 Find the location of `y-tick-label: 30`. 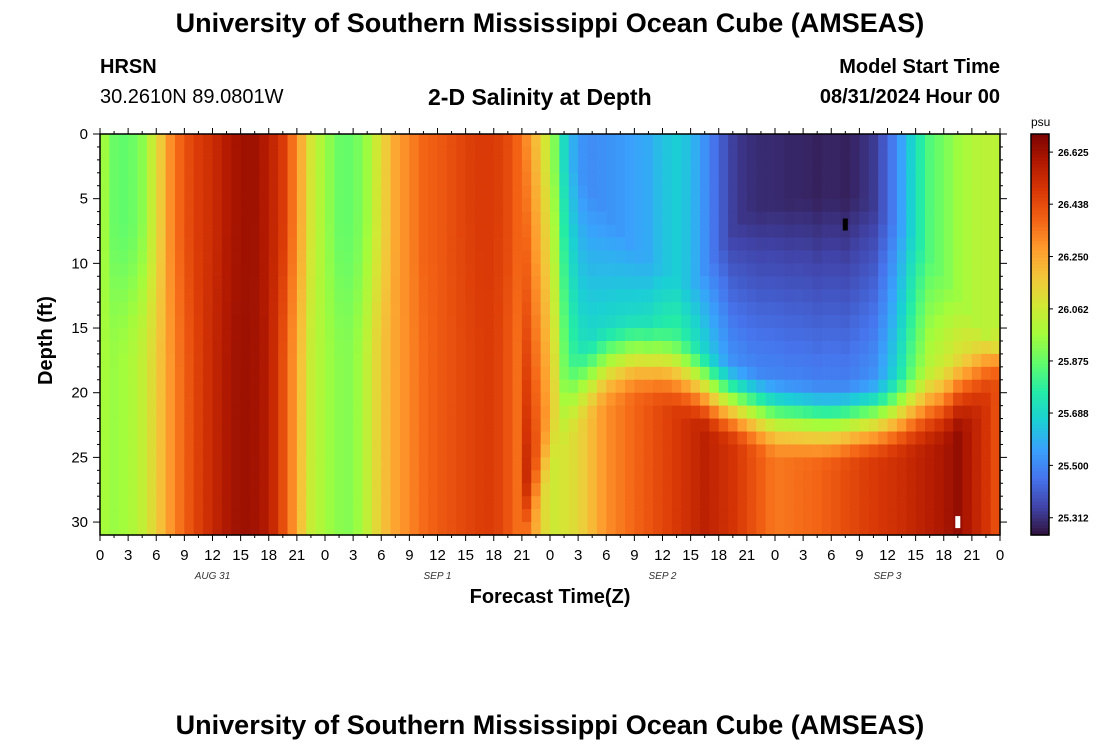

y-tick-label: 30 is located at coordinates (79, 522).